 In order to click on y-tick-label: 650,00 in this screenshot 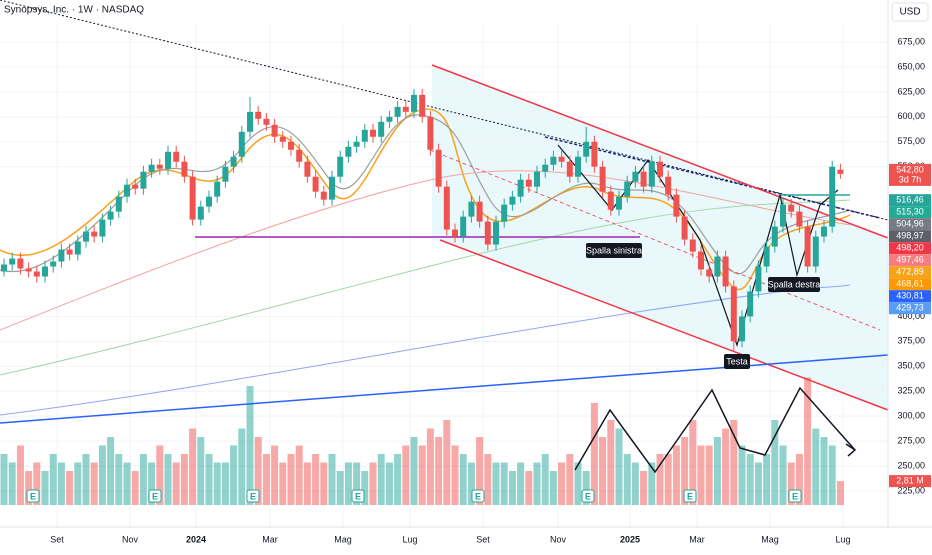, I will do `click(911, 66)`.